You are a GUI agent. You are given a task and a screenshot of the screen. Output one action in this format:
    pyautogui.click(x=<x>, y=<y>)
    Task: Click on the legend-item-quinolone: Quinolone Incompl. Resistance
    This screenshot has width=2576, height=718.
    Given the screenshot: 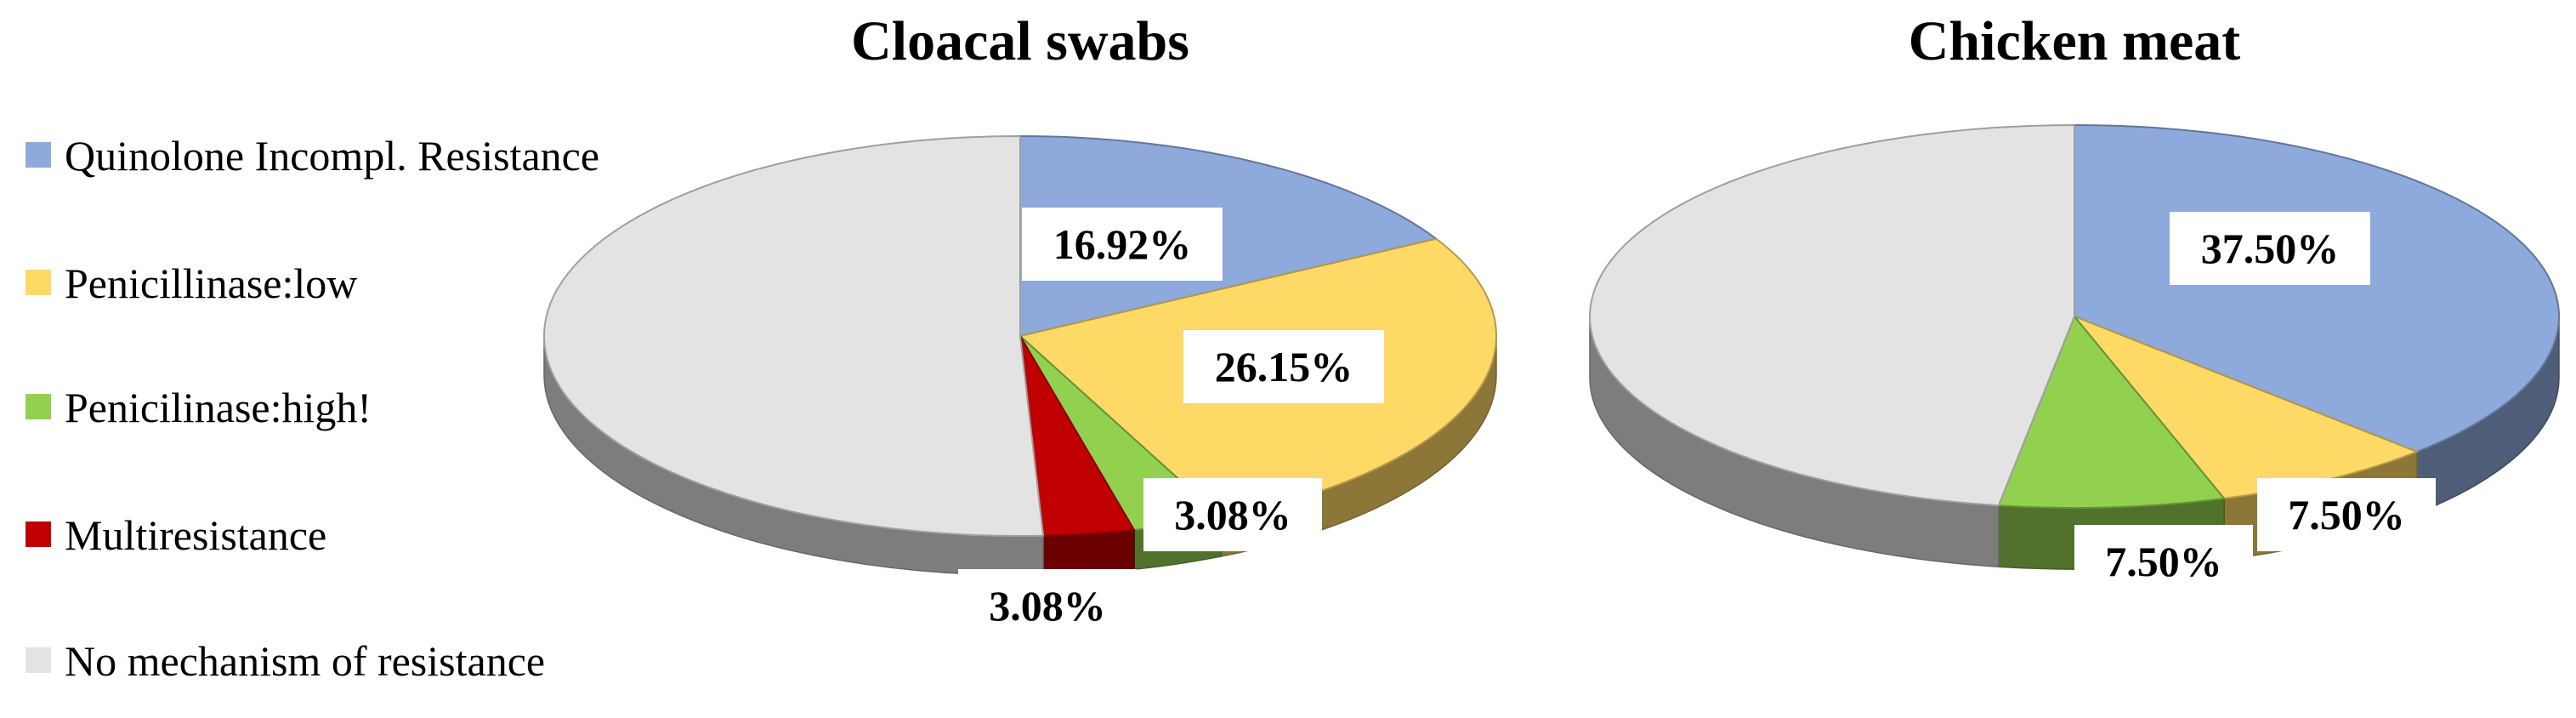 What is the action you would take?
    pyautogui.click(x=339, y=156)
    